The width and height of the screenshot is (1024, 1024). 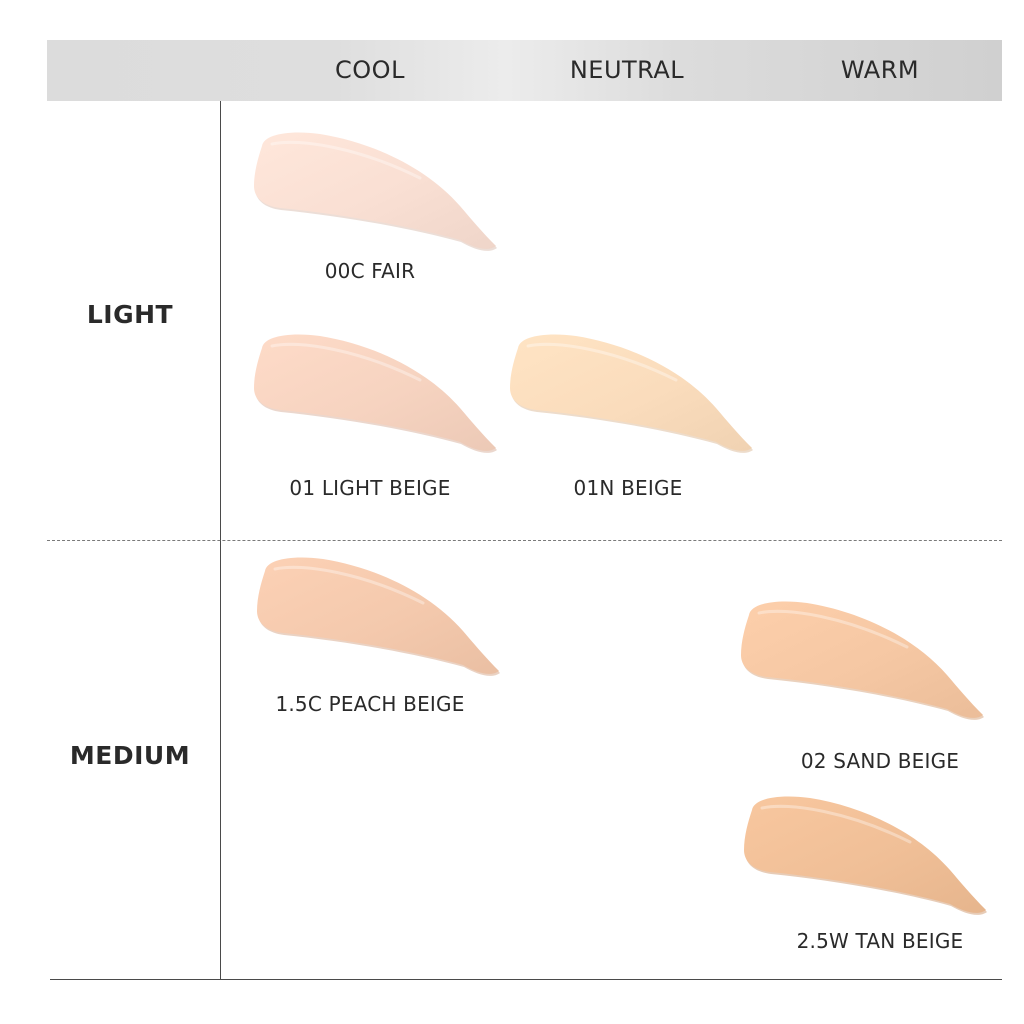 What do you see at coordinates (375, 400) in the screenshot?
I see `swatch-01-light-beige` at bounding box center [375, 400].